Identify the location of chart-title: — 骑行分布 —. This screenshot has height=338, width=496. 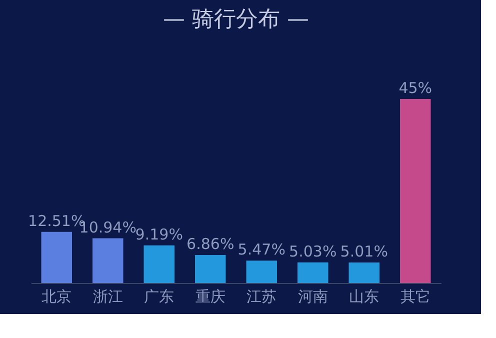
(236, 19).